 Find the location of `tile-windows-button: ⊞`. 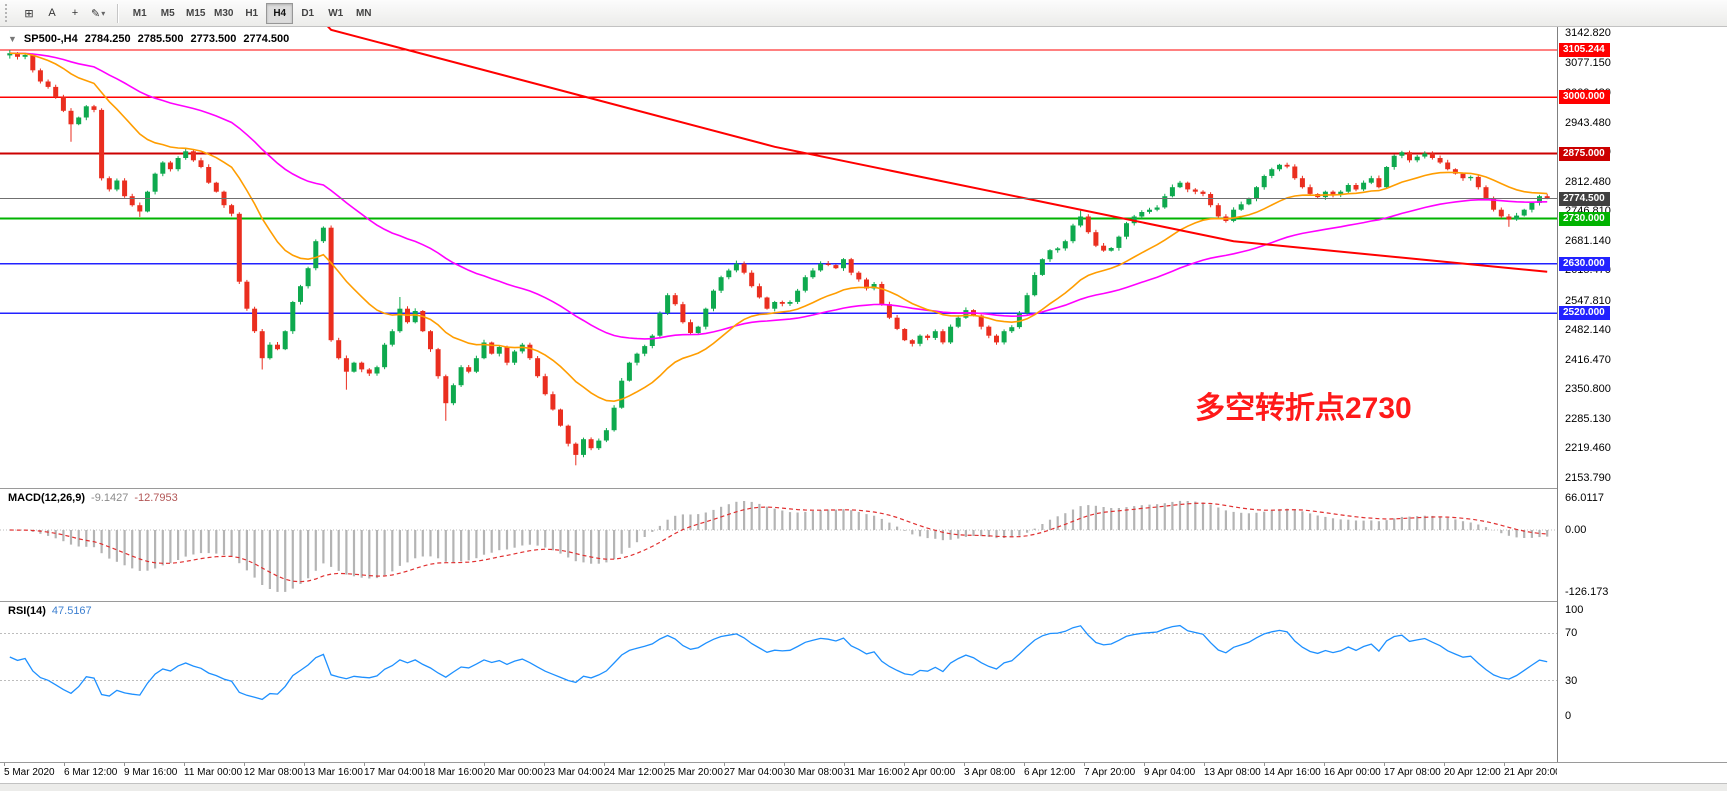

tile-windows-button: ⊞ is located at coordinates (29, 13).